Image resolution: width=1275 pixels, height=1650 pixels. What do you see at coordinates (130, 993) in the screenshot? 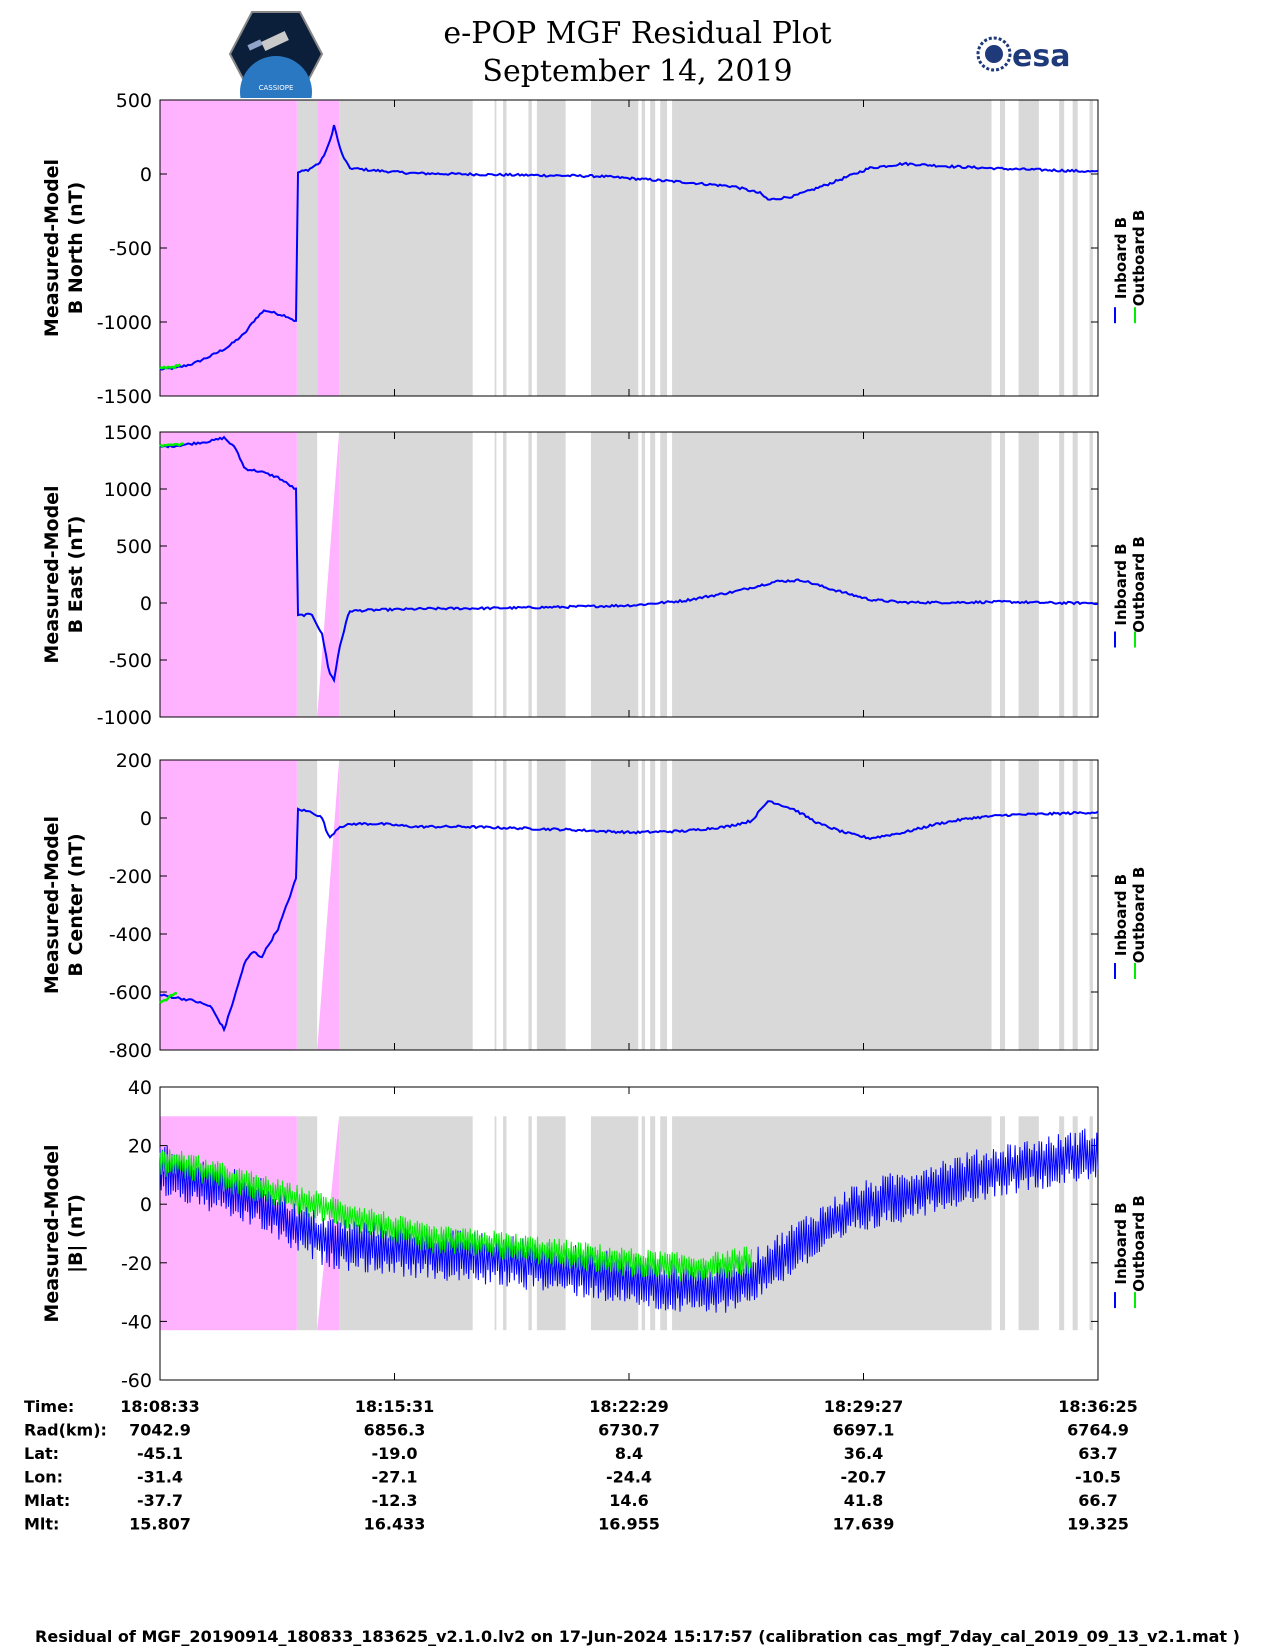
I see `y-tick-label: -600` at bounding box center [130, 993].